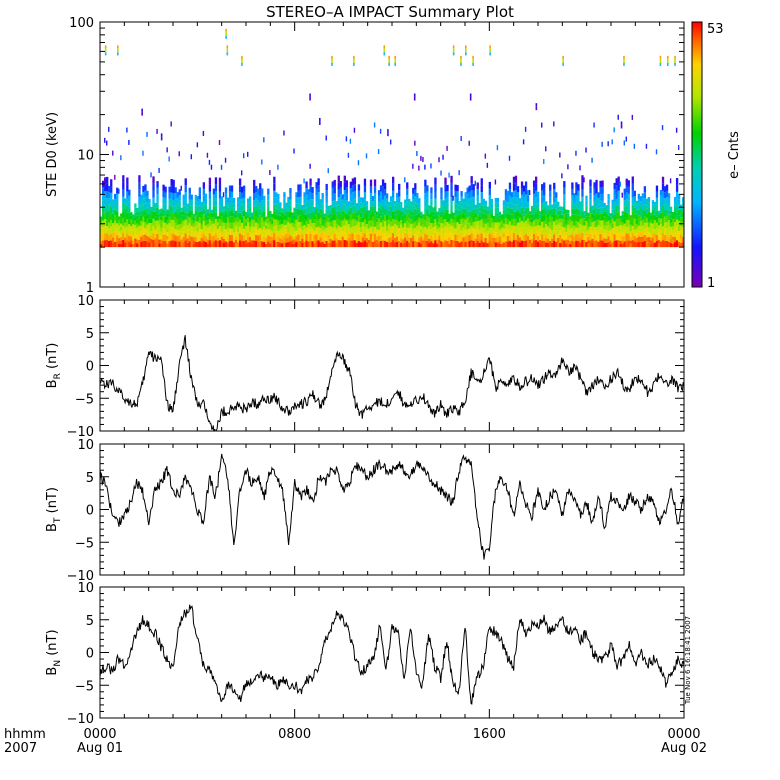 The width and height of the screenshot is (780, 780). Describe the element at coordinates (90, 511) in the screenshot. I see `bt-ytick-label: 0` at that location.